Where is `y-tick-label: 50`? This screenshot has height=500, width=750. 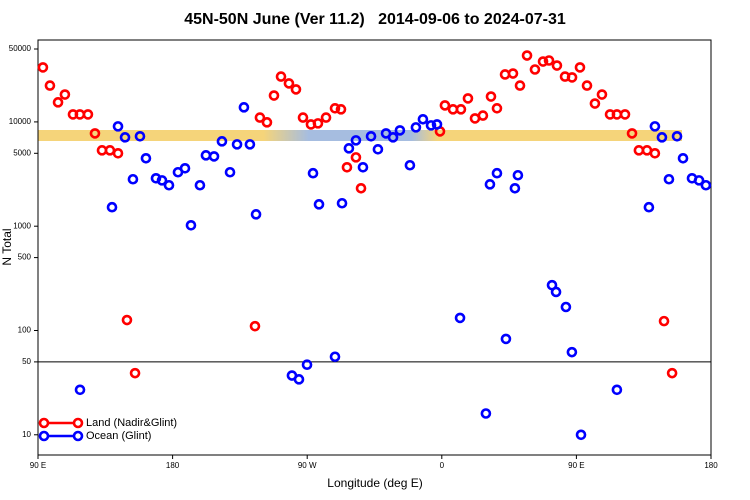 y-tick-label: 50 is located at coordinates (26, 361).